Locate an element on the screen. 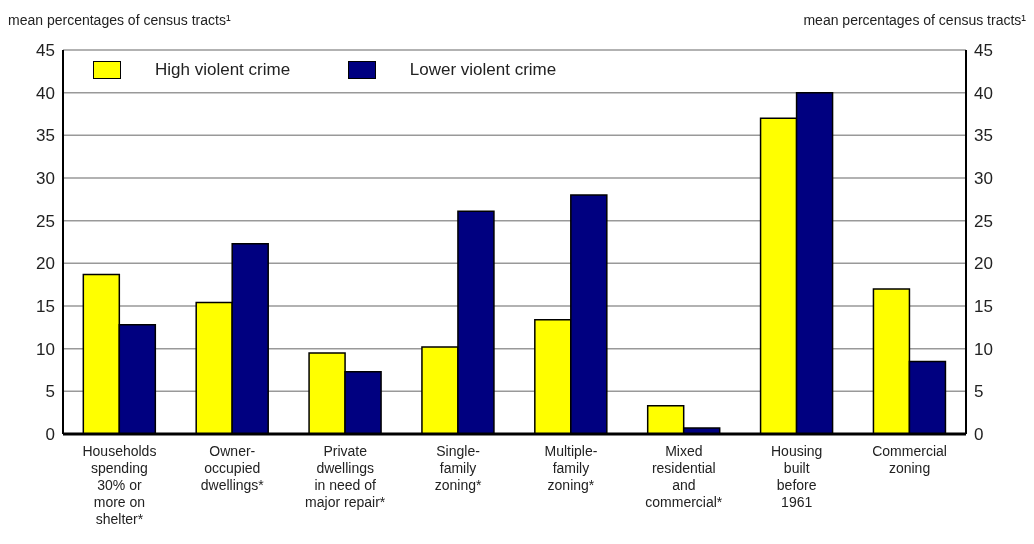  x-tick-label: Households spending 30% or more on shelter* is located at coordinates (119, 485).